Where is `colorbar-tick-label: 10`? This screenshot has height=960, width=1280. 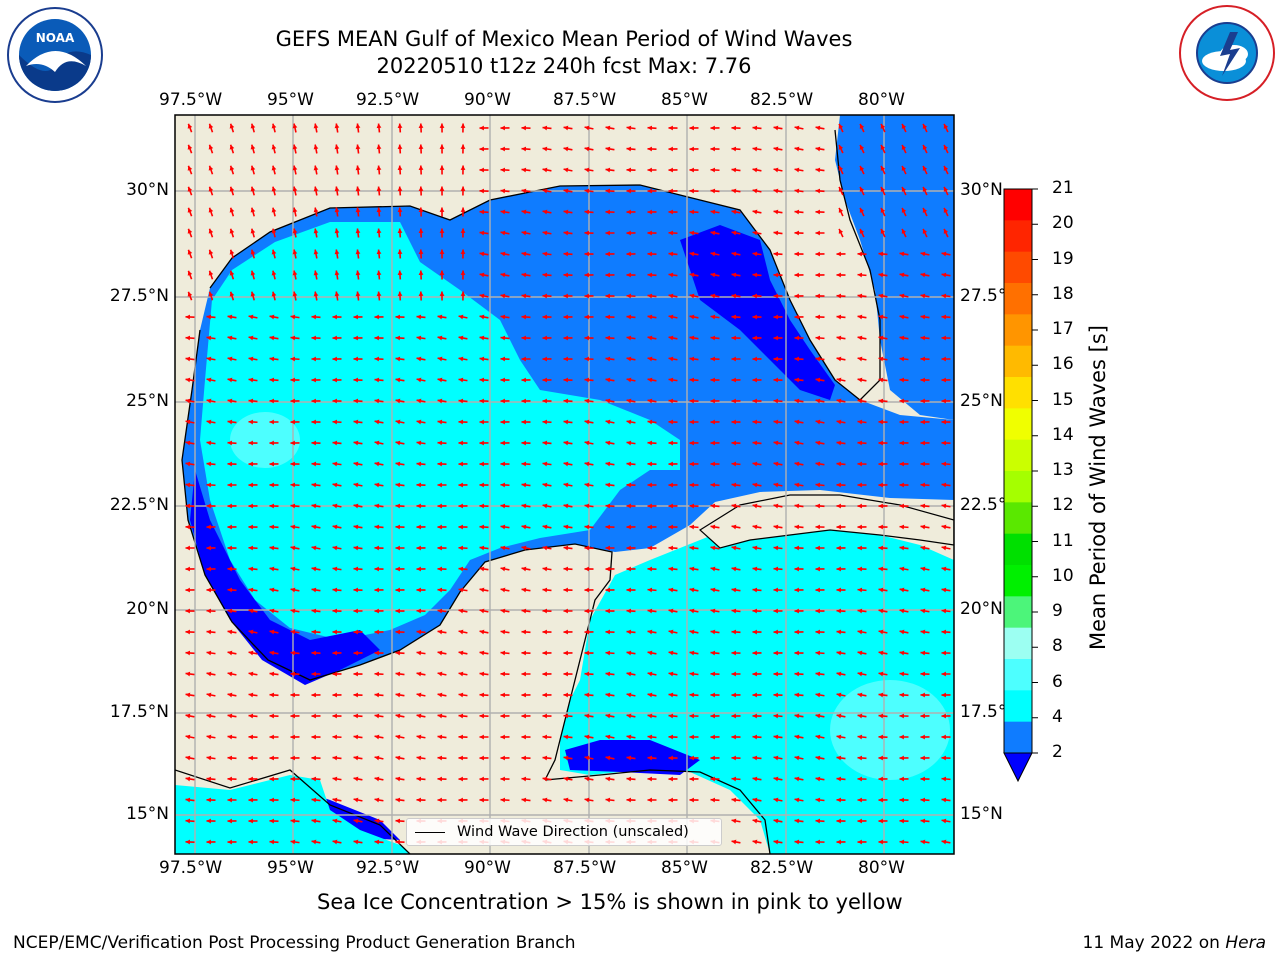
colorbar-tick-label: 10 is located at coordinates (1063, 575).